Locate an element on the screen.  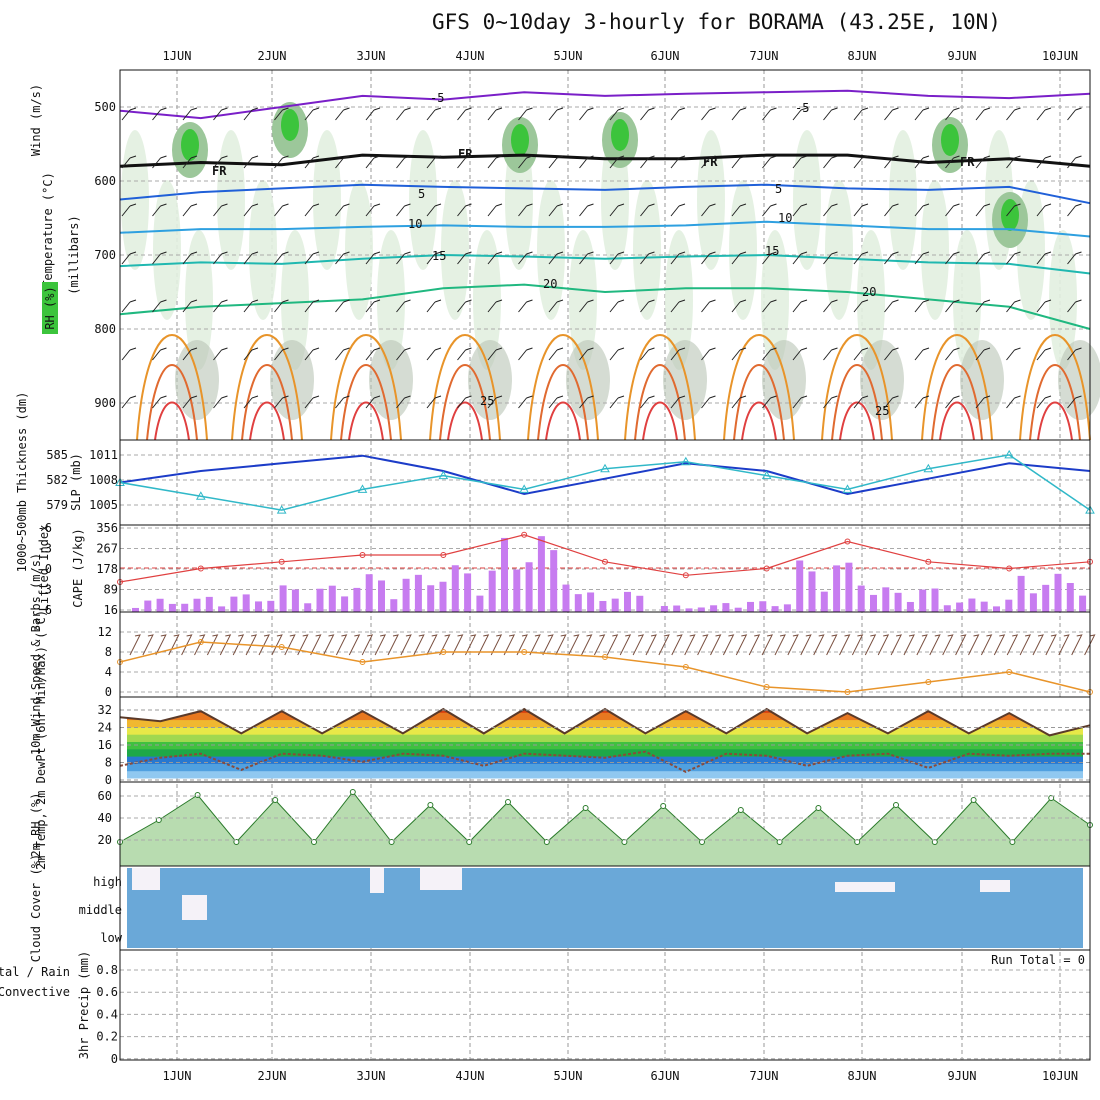
precip-tick-label: 0 is located at coordinates (114, 1059).